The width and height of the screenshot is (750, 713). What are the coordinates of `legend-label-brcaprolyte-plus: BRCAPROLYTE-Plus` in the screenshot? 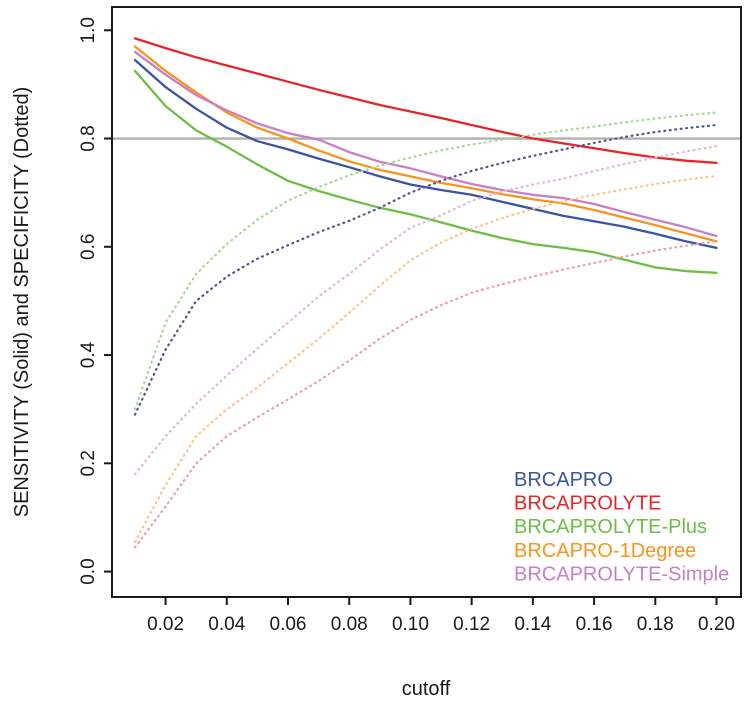 It's located at (610, 527).